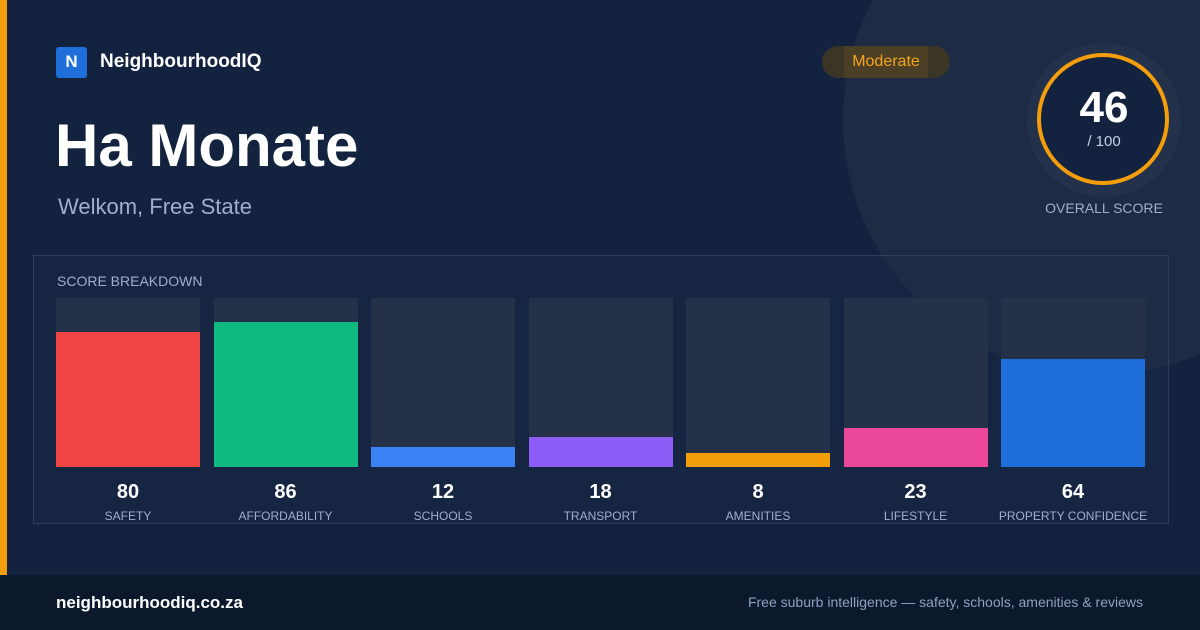 The image size is (1200, 630). Describe the element at coordinates (1104, 107) in the screenshot. I see `overall-score-value: 46` at that location.